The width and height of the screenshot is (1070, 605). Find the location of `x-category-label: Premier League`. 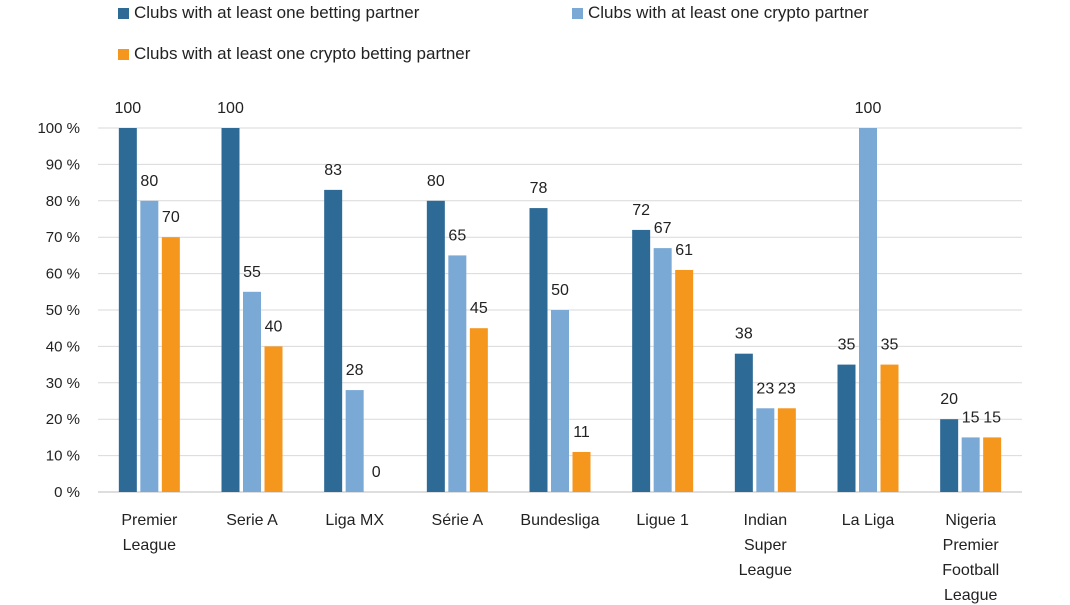

x-category-label: Premier League is located at coordinates (149, 533).